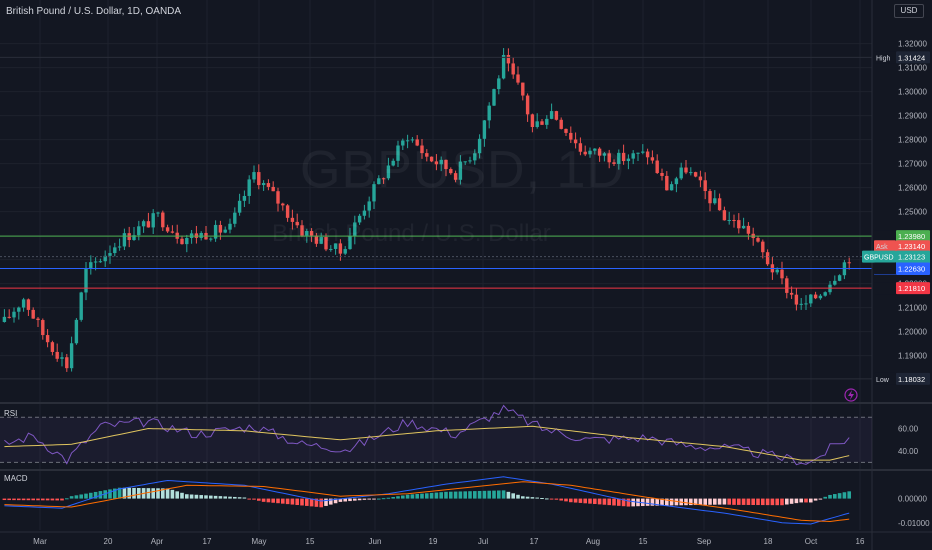 The width and height of the screenshot is (932, 550). Describe the element at coordinates (912, 44) in the screenshot. I see `price-tick-label: 1.32000` at that location.